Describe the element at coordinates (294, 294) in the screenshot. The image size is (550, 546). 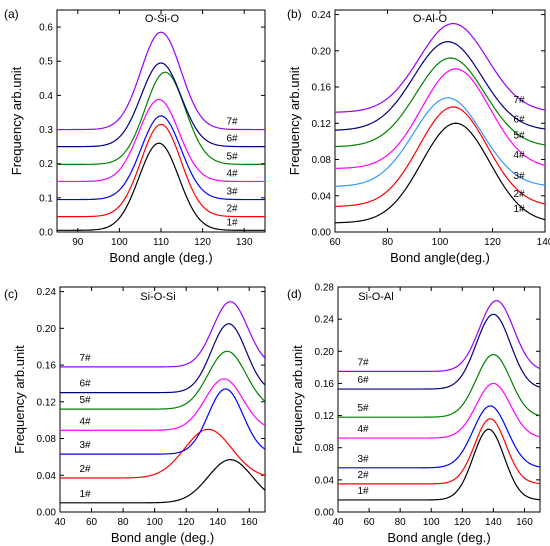
I see `panel-letter: (d)` at that location.